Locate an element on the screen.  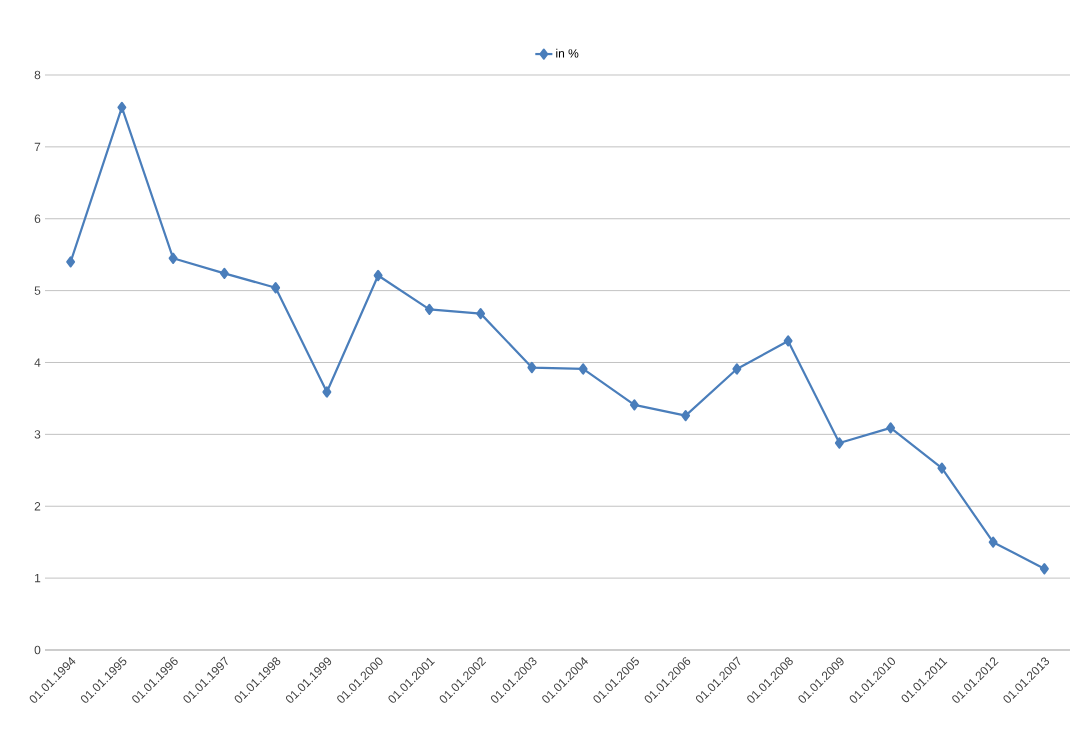
legend-label: in % is located at coordinates (567, 53).